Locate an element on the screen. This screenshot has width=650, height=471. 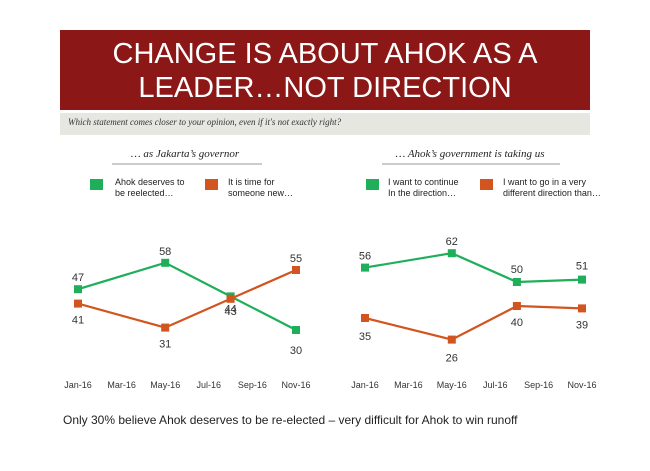
chart-1-x-tick-label: Jan-16 is located at coordinates (78, 385).